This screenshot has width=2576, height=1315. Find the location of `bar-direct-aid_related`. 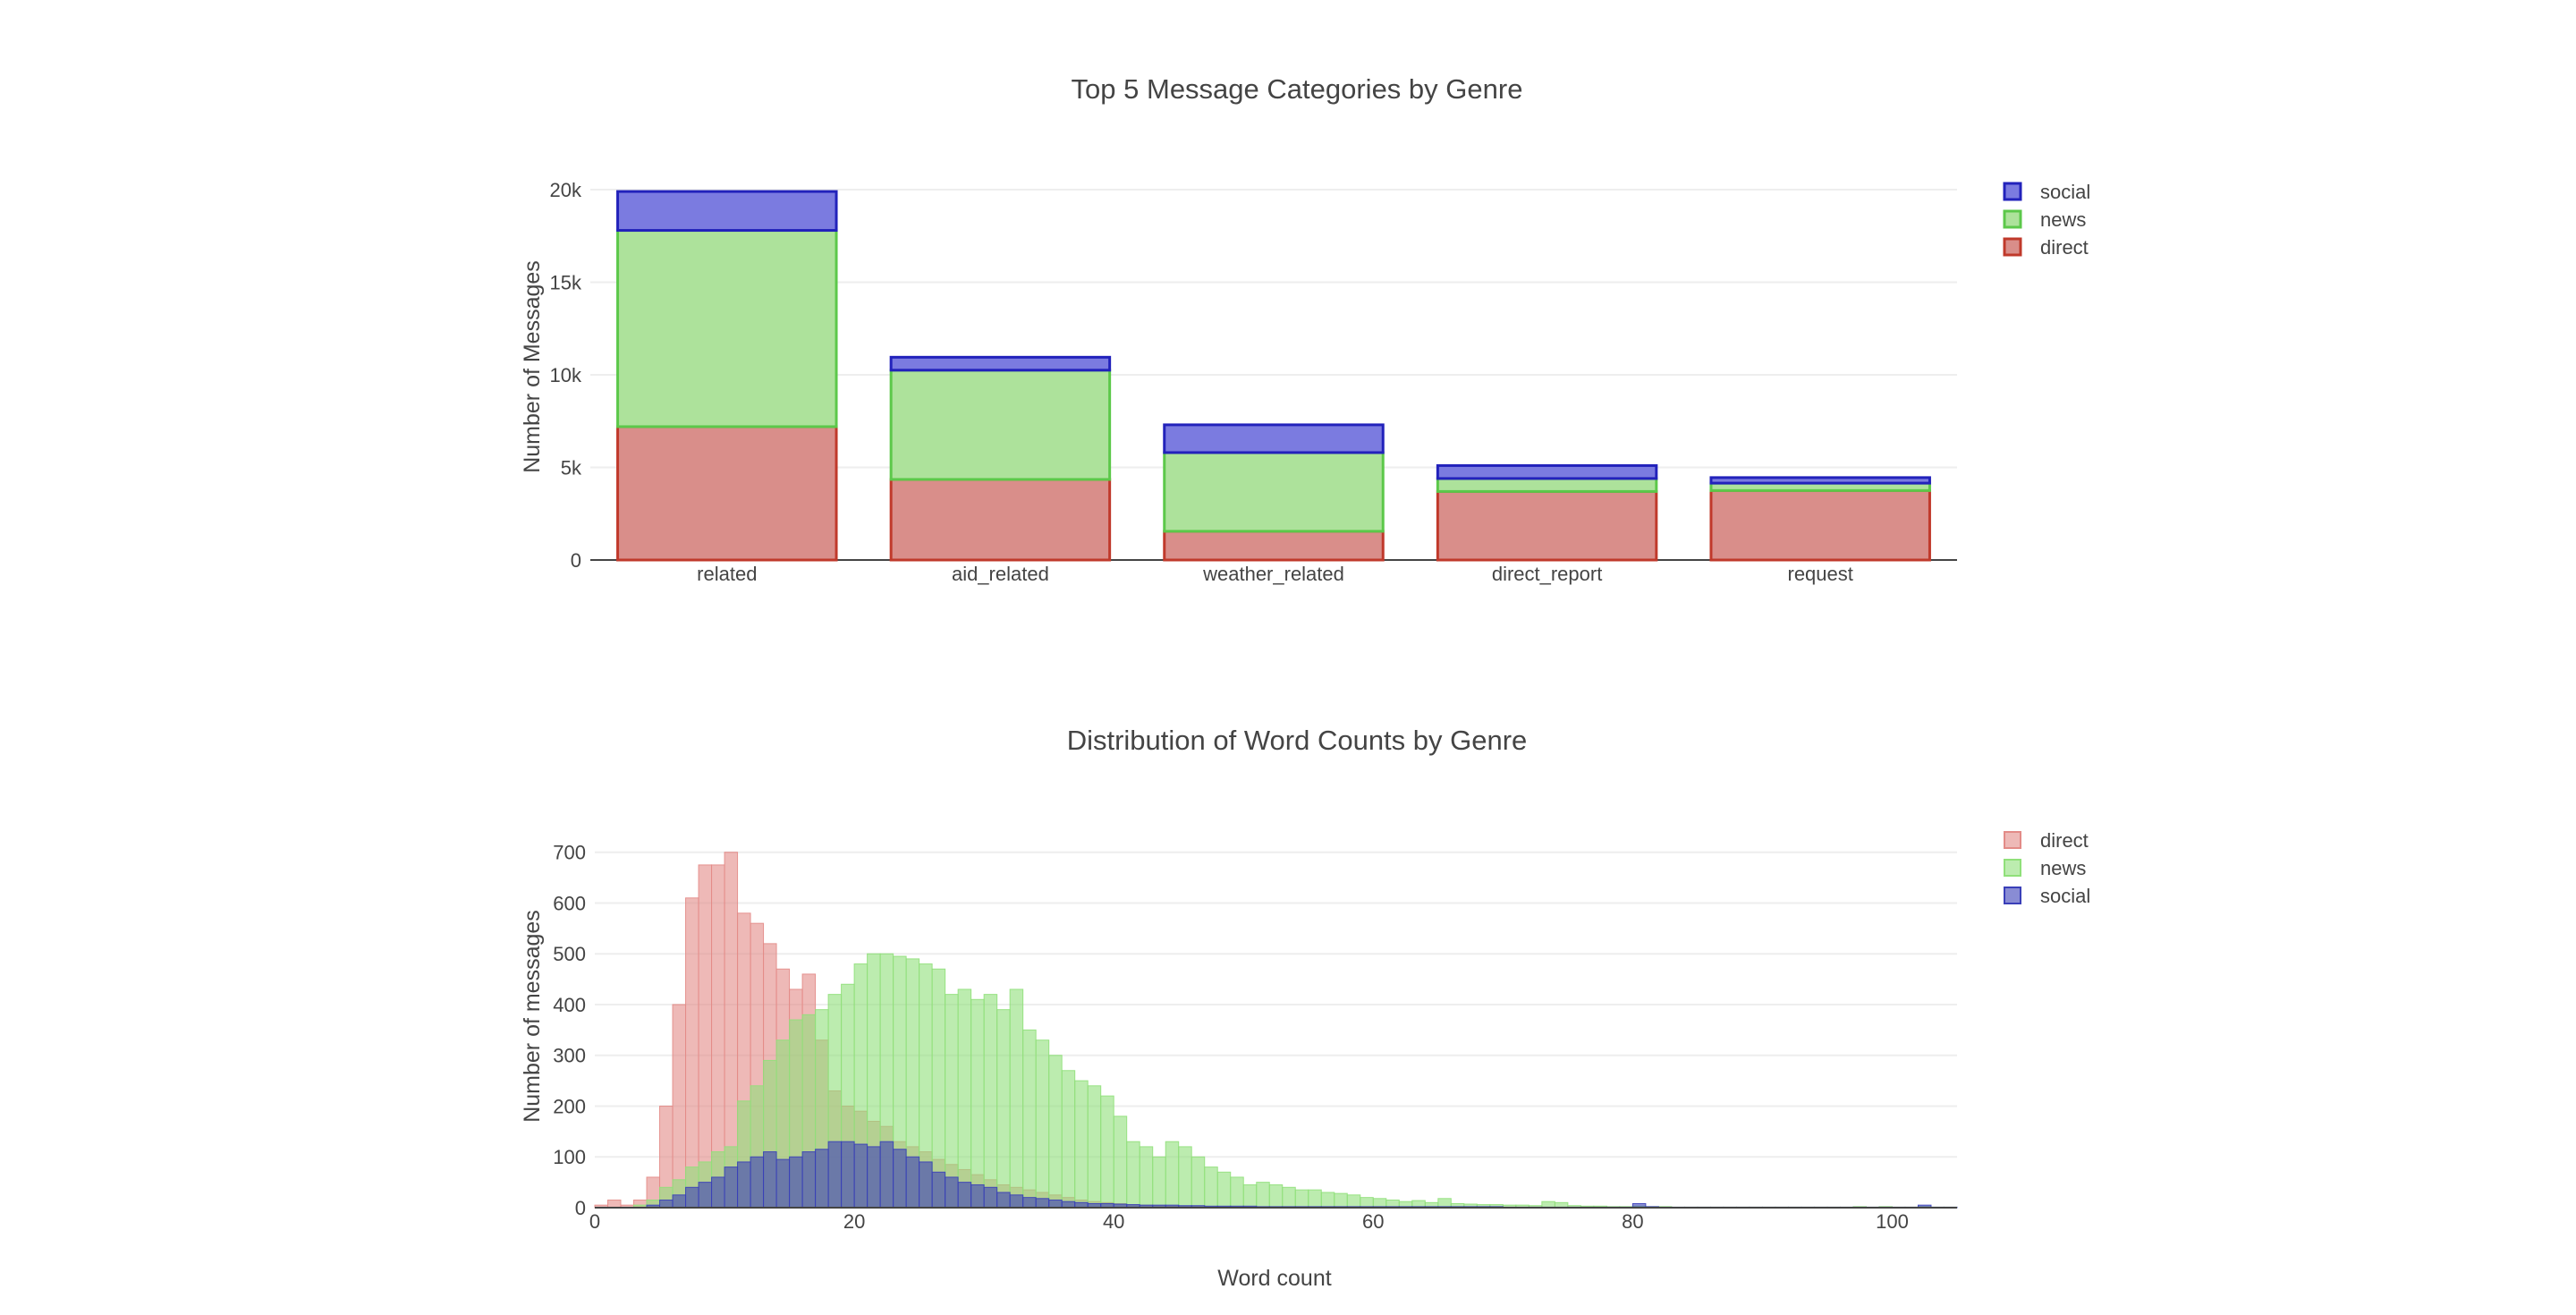

bar-direct-aid_related is located at coordinates (1000, 520).